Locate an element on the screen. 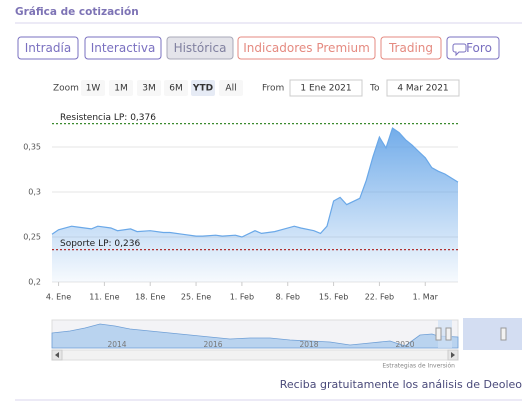 Image resolution: width=531 pixels, height=401 pixels. chat-icon is located at coordinates (459, 50).